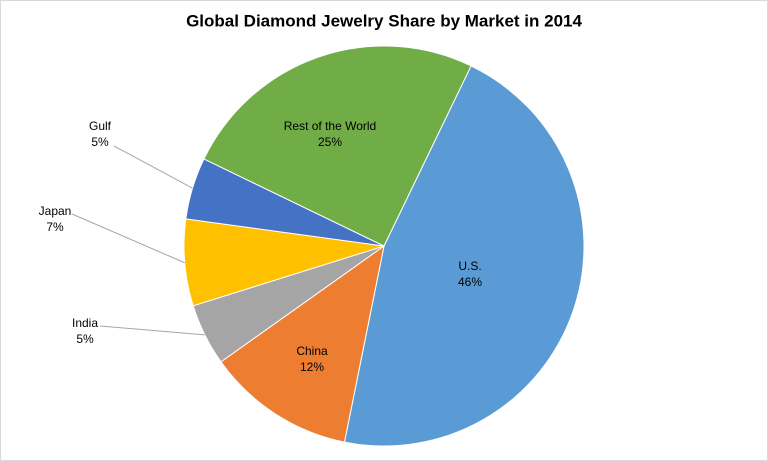 Image resolution: width=768 pixels, height=461 pixels. I want to click on slice-label: China, so click(312, 351).